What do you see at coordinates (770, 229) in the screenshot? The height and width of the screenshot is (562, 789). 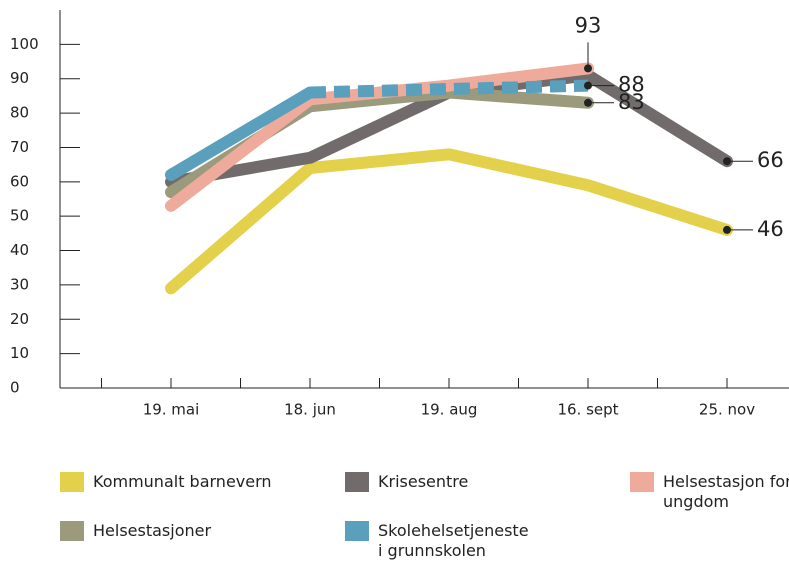 I see `data-label: 46` at bounding box center [770, 229].